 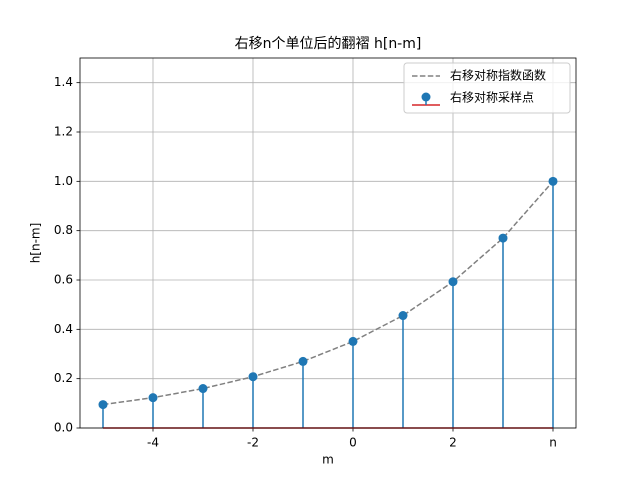 I want to click on chart-title: 右移n个单位后的翻褶 h[n-m], so click(x=328, y=44).